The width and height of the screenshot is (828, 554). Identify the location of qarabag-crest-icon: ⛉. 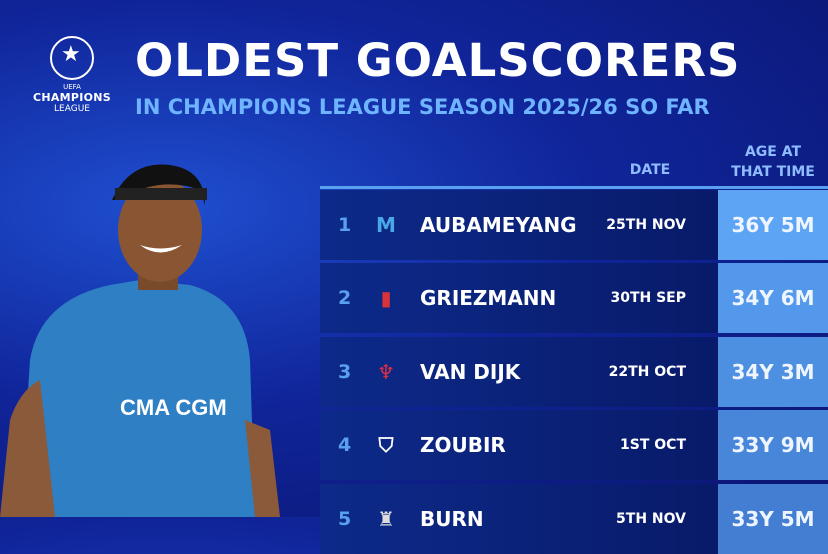
(386, 445).